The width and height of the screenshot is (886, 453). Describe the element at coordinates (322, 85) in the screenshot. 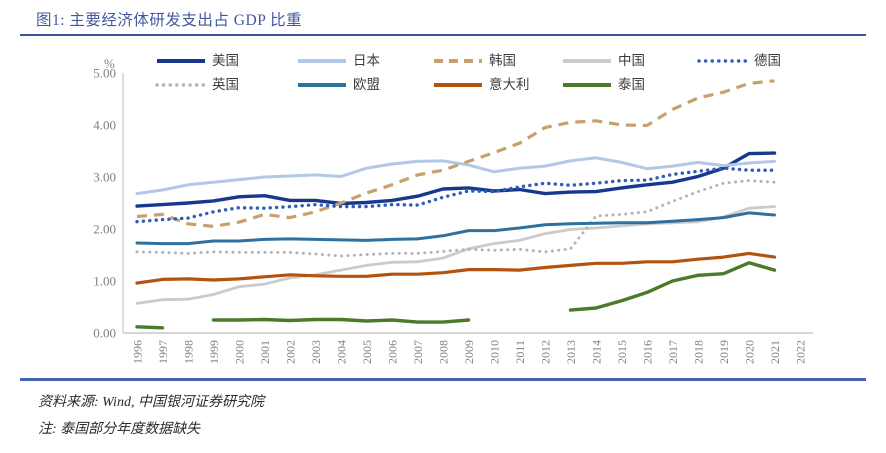

I see `legend-swatch-eu` at that location.